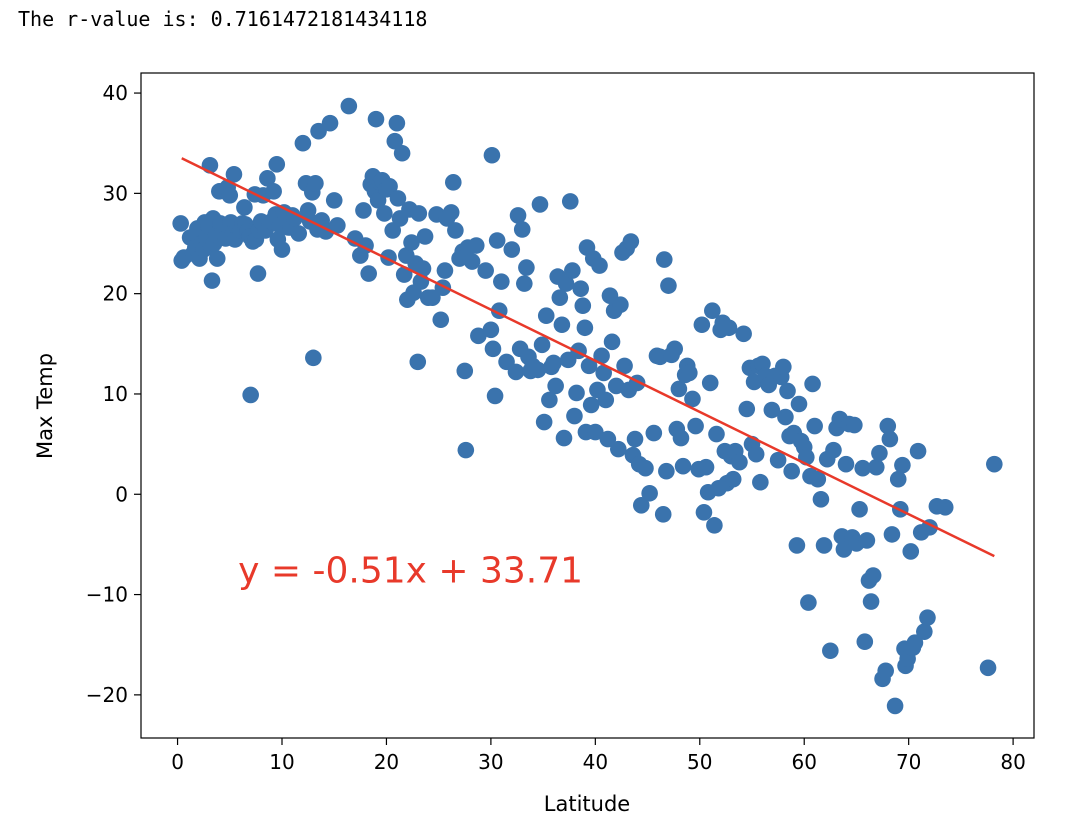 The width and height of the screenshot is (1072, 829). What do you see at coordinates (410, 571) in the screenshot?
I see `regression-equation: y = -0.51x + 33.71` at bounding box center [410, 571].